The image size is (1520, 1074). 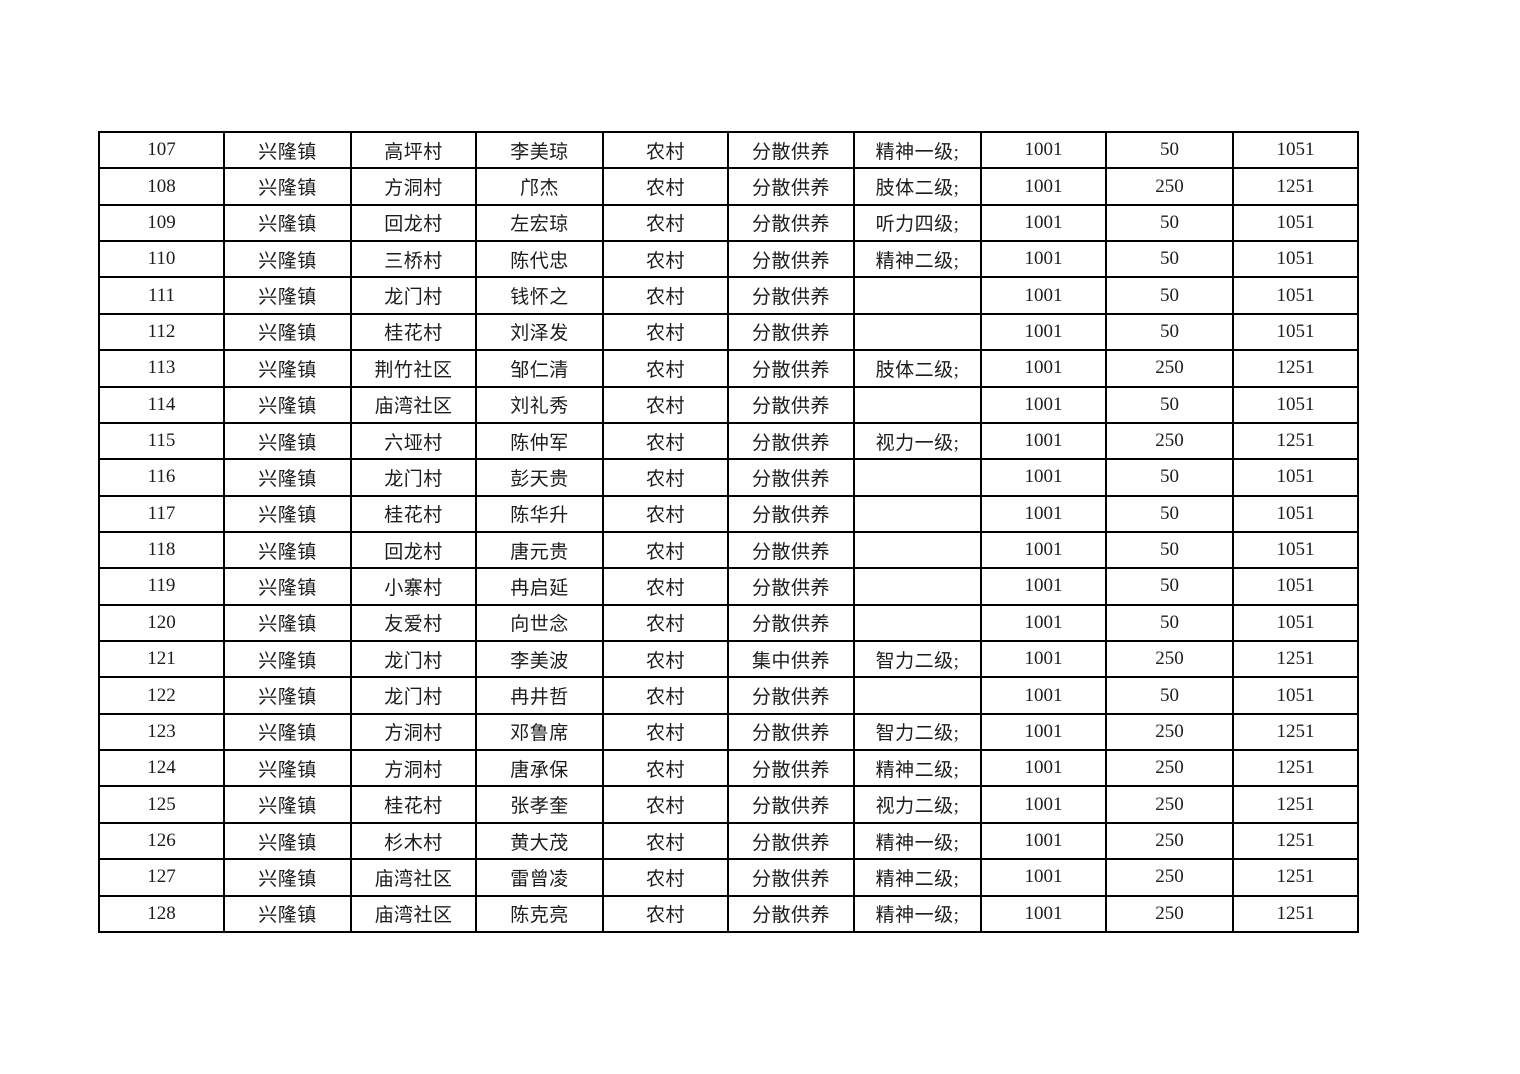 I want to click on table-row: 107 兴隆镇 高坪村 李美琼 农村 分散供养 精神一级; 1001 50 1051, so click(x=728, y=150).